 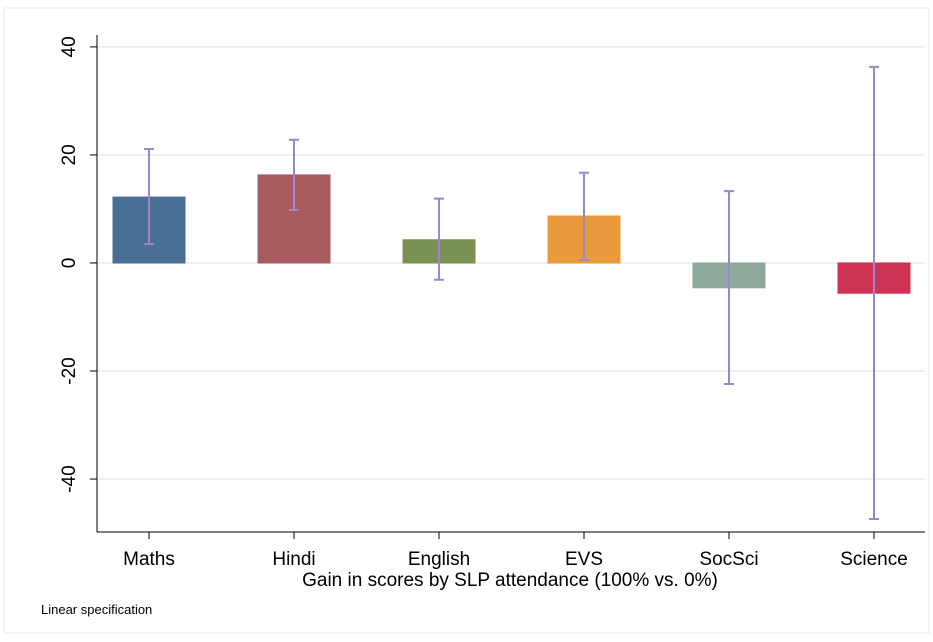 What do you see at coordinates (69, 478) in the screenshot?
I see `y-tick-label: -40` at bounding box center [69, 478].